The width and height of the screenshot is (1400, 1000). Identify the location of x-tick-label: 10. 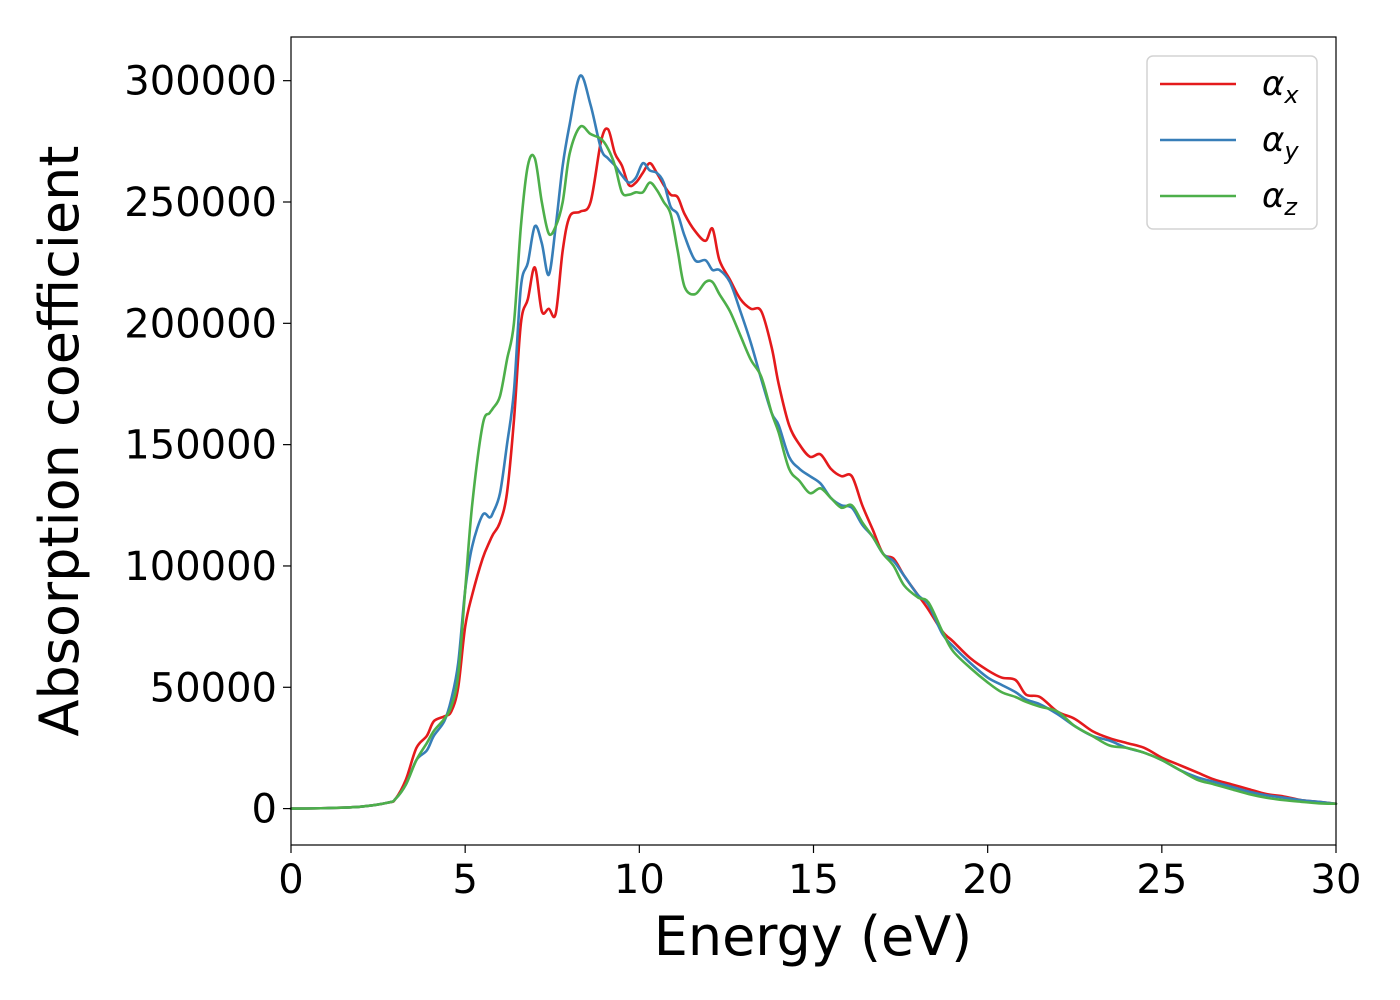
(639, 880).